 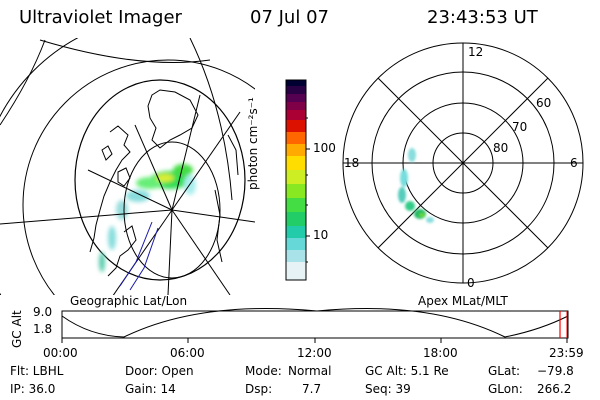 I want to click on colorbar, so click(x=297, y=180).